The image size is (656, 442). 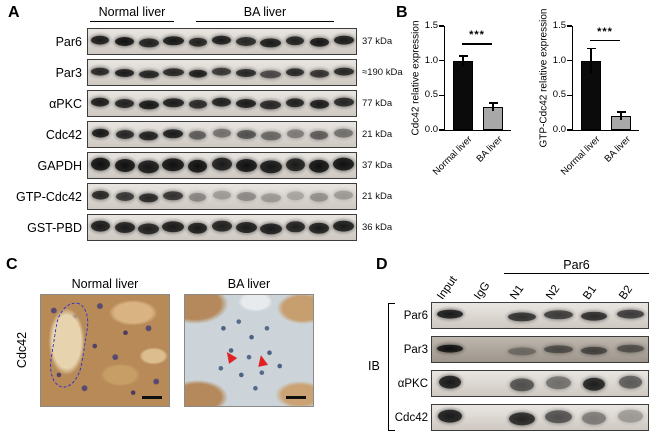 I want to click on molecular-weight-label: 37 kDa, so click(x=377, y=41).